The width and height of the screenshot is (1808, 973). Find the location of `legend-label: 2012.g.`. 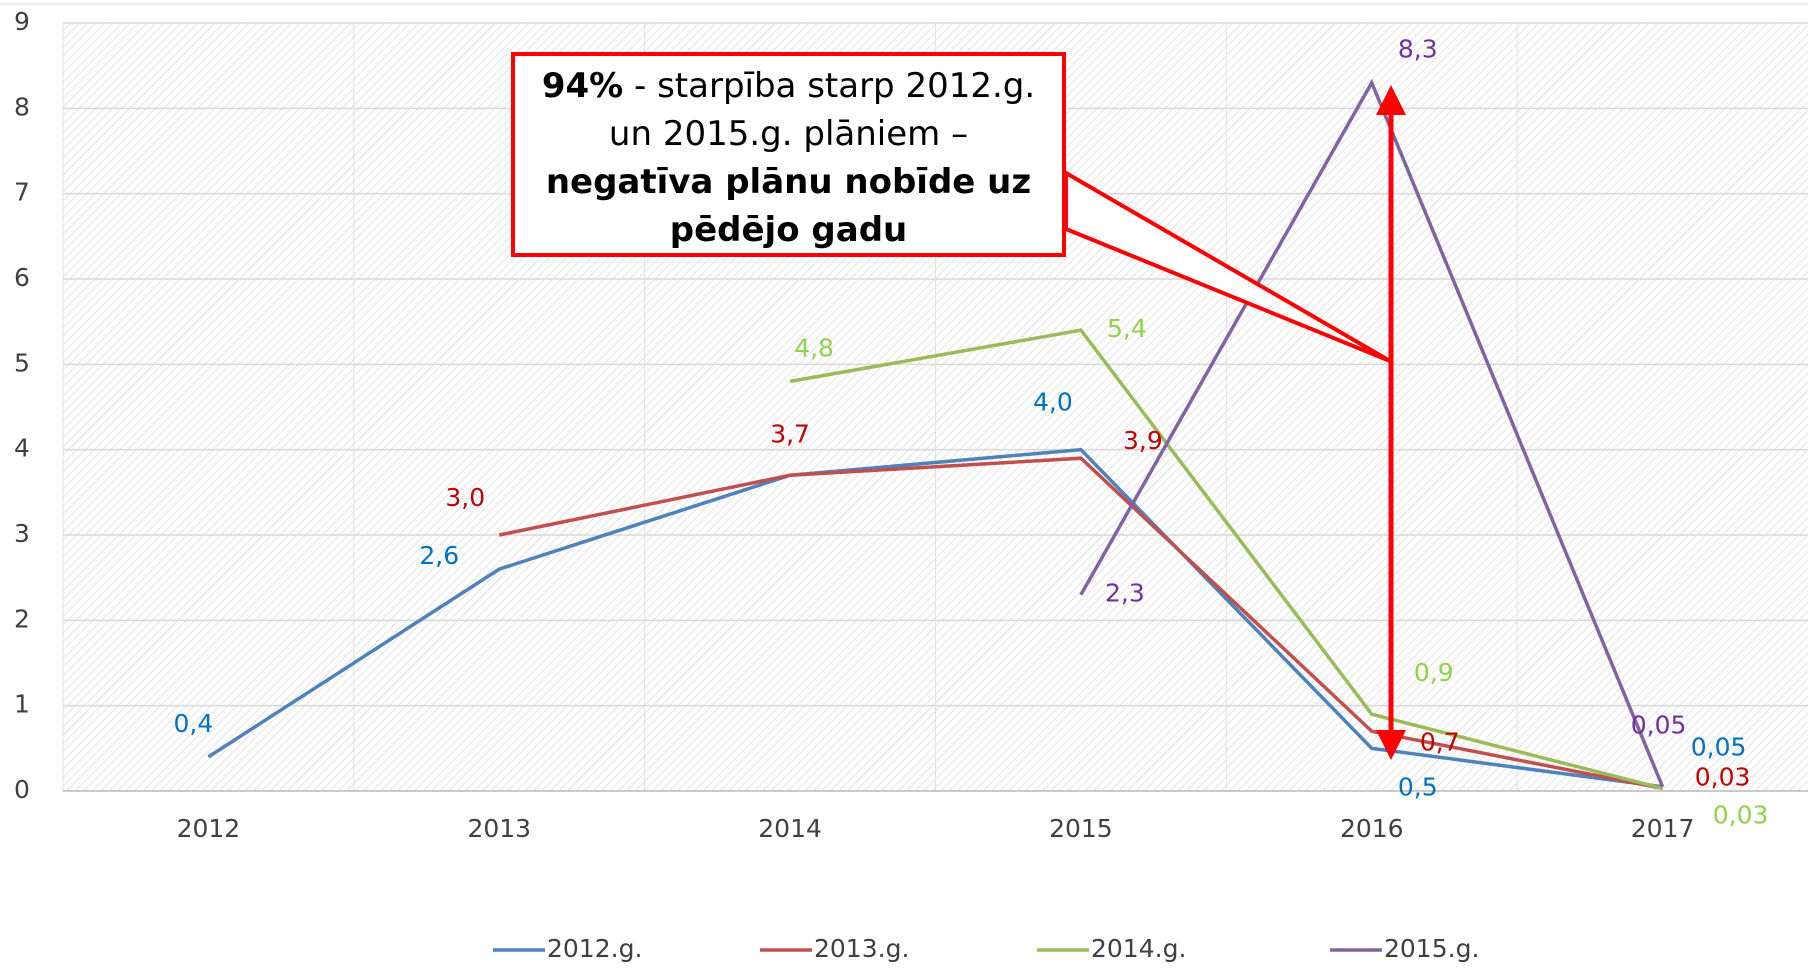

legend-label: 2012.g. is located at coordinates (594, 948).